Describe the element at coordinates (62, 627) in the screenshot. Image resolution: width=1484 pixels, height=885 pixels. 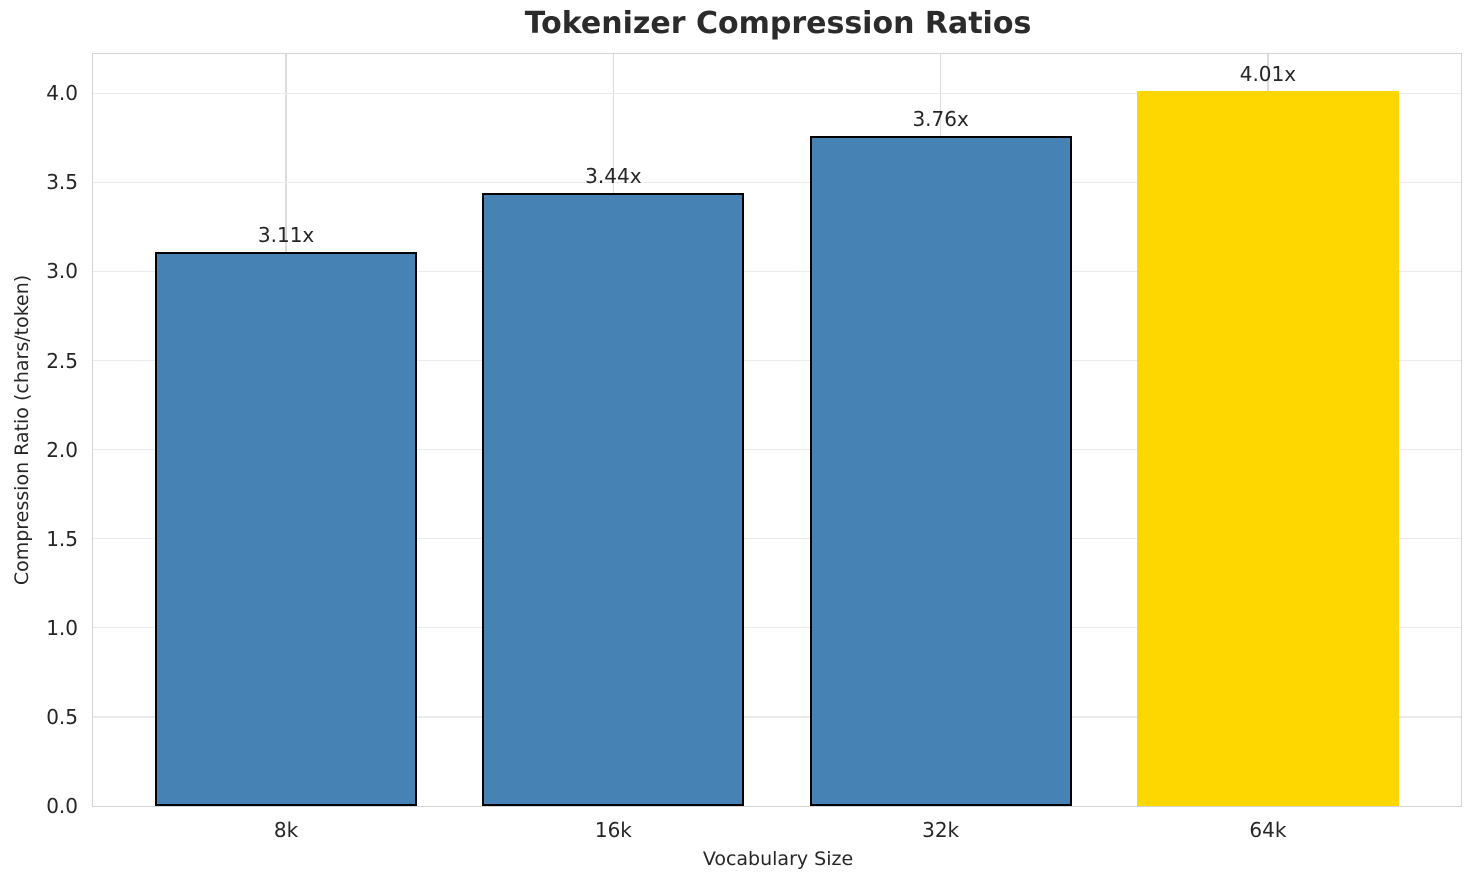
I see `y-tick-label: 1.0` at that location.